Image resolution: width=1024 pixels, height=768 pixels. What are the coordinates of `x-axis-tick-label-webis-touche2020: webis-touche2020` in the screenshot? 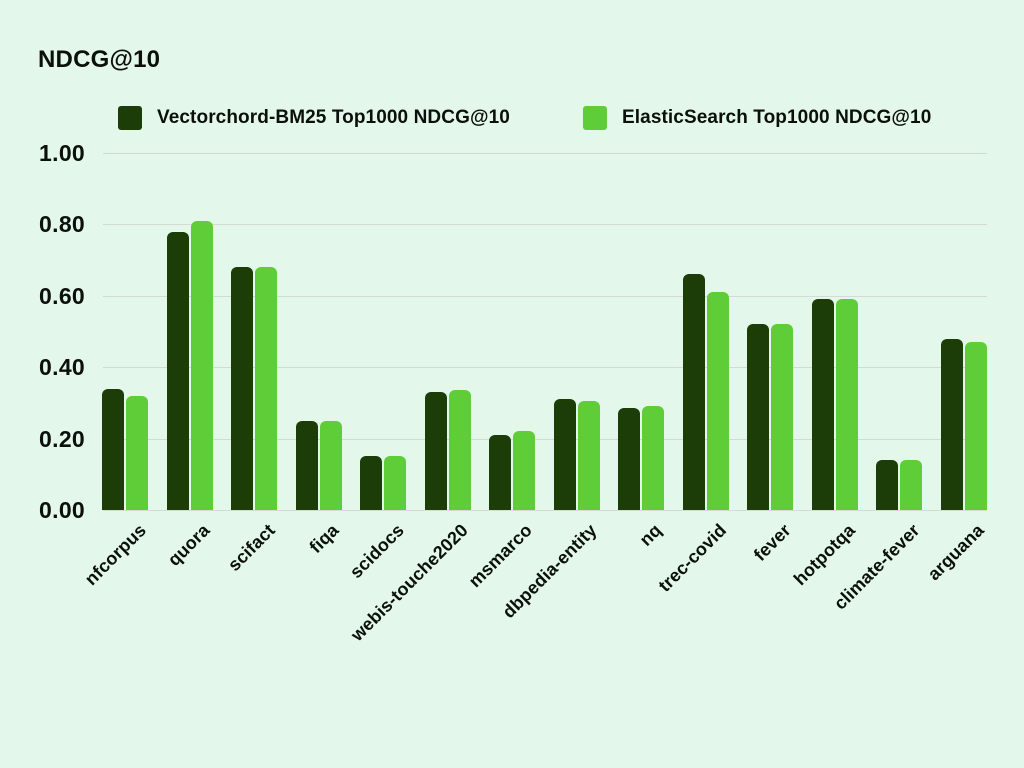 It's located at (409, 582).